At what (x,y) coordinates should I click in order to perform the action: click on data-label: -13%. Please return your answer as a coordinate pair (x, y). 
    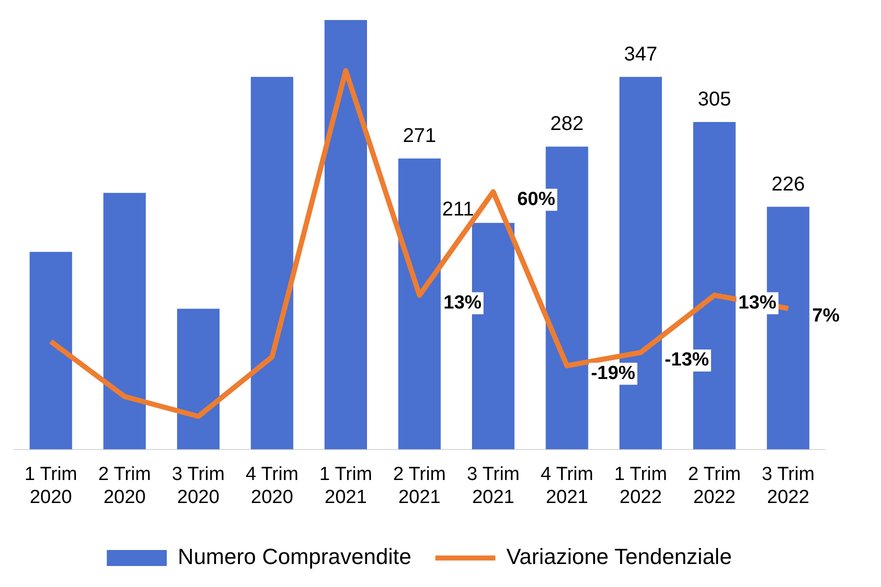
    Looking at the image, I should click on (687, 360).